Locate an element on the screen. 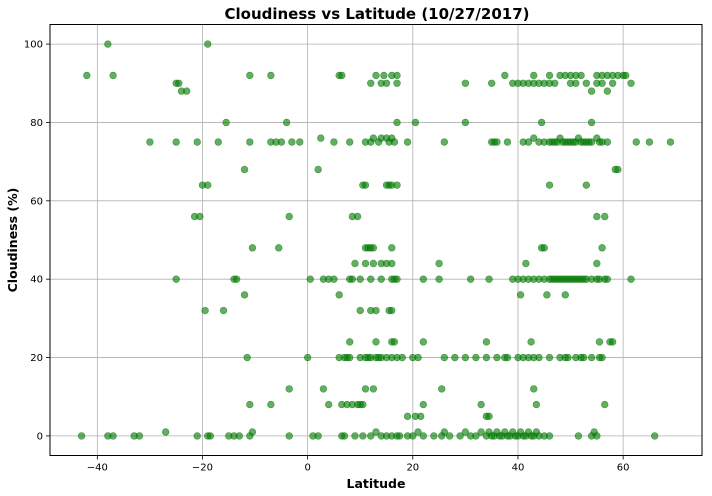 The height and width of the screenshot is (496, 712). x-tick-label: 40 is located at coordinates (518, 468).